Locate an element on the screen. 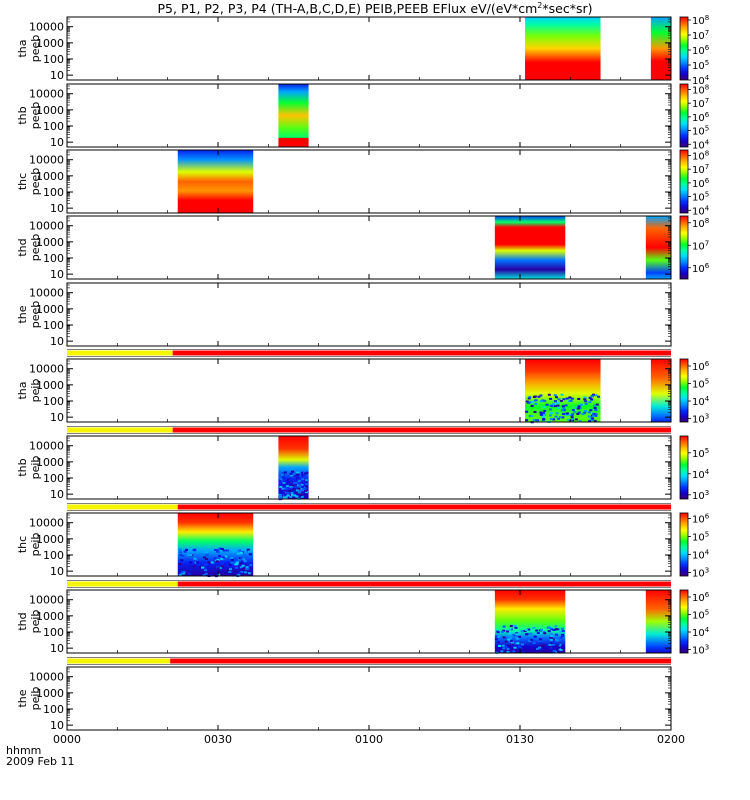 The image size is (750, 800). colorbar-tick-label: 10⁵ is located at coordinates (700, 615).